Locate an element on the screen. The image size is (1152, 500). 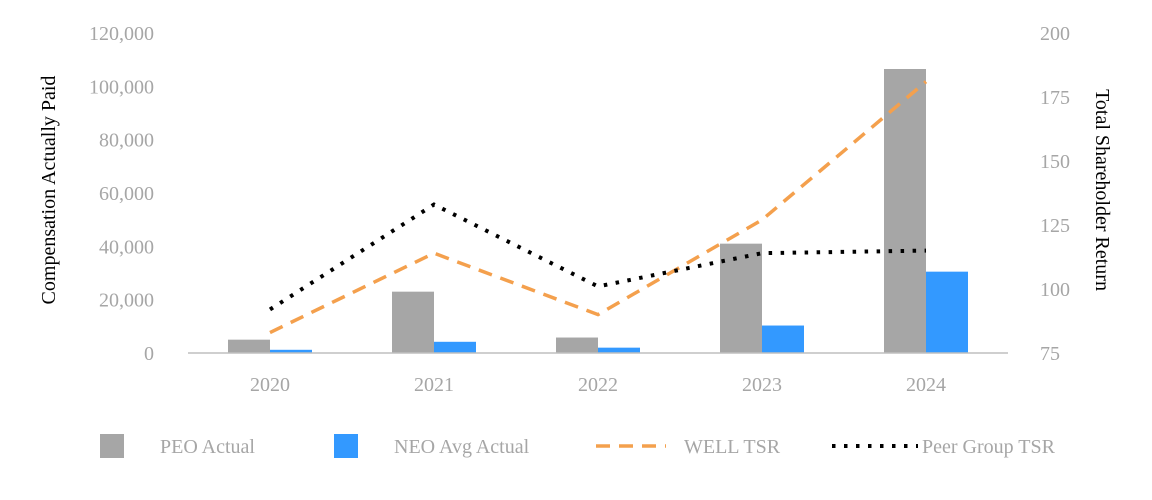
legend-label-peer-group-tsr: Peer Group TSR is located at coordinates (989, 447).